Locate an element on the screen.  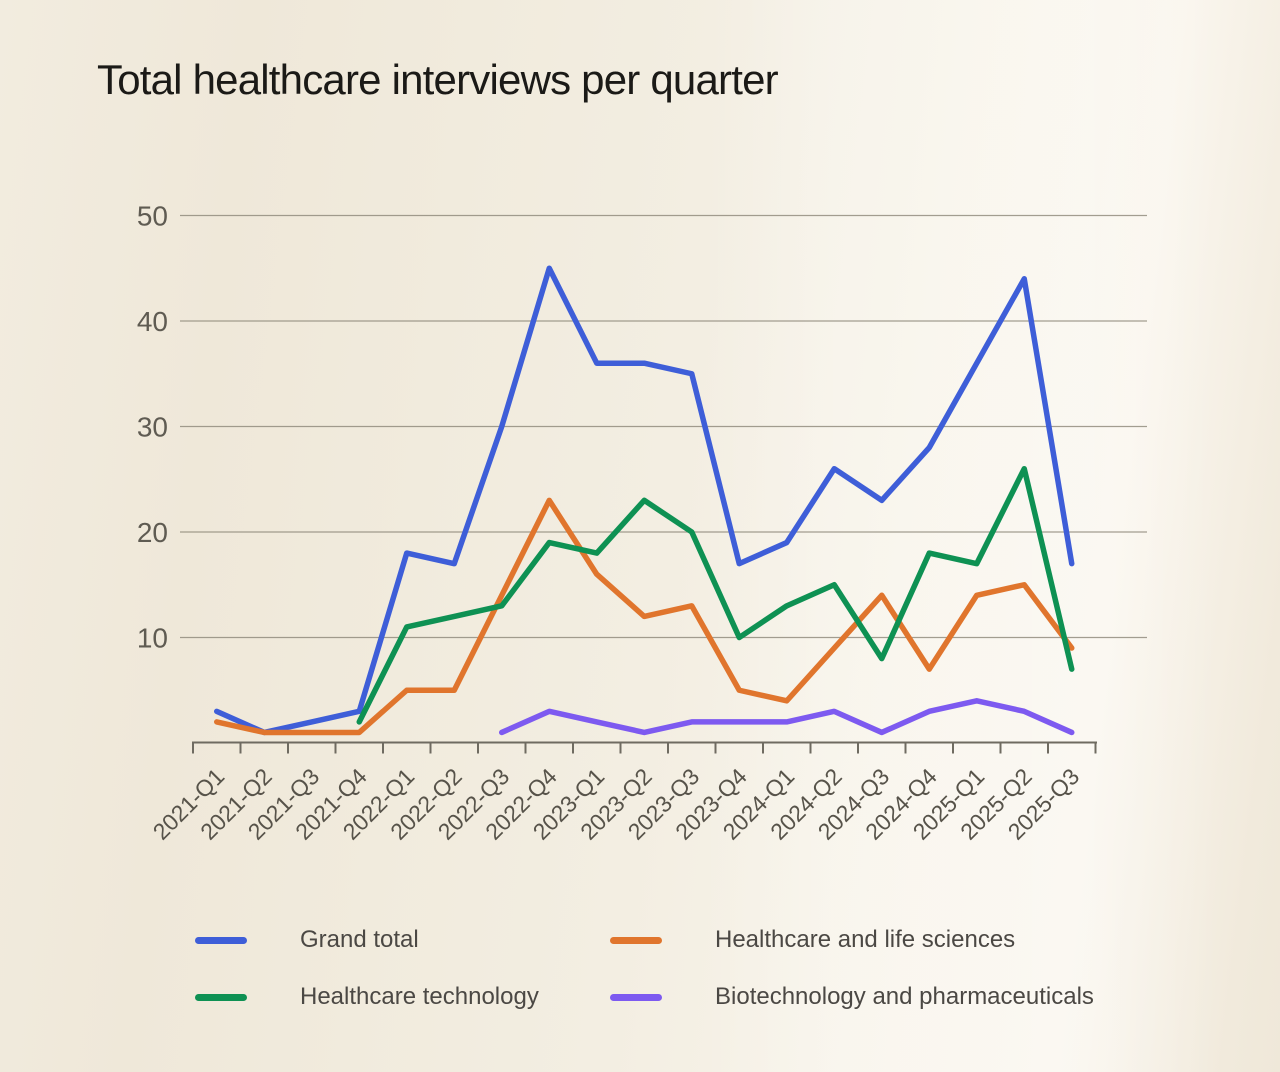
legend-item-healthcare-technology: Healthcare technology is located at coordinates (367, 997).